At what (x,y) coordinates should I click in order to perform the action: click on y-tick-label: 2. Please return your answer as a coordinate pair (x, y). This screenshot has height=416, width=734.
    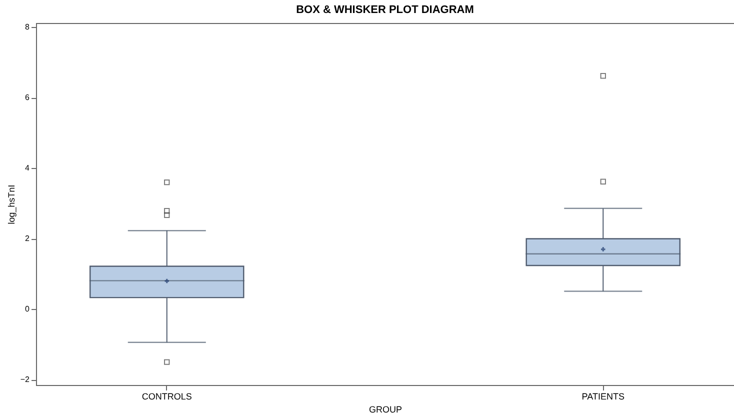
    Looking at the image, I should click on (27, 239).